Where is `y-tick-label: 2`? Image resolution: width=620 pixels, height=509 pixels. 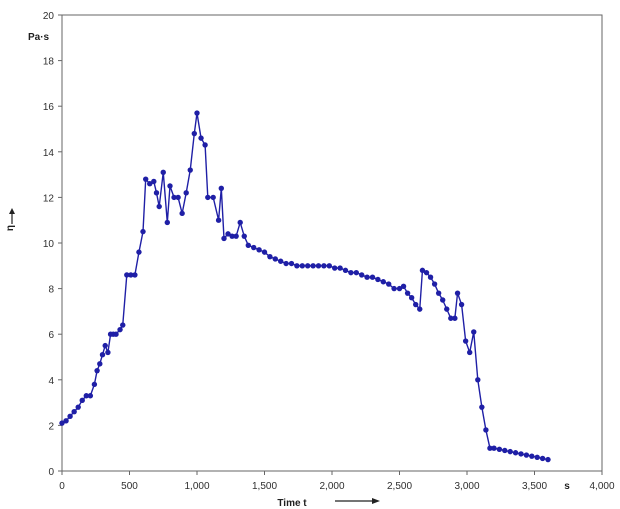 y-tick-label: 2 is located at coordinates (51, 426).